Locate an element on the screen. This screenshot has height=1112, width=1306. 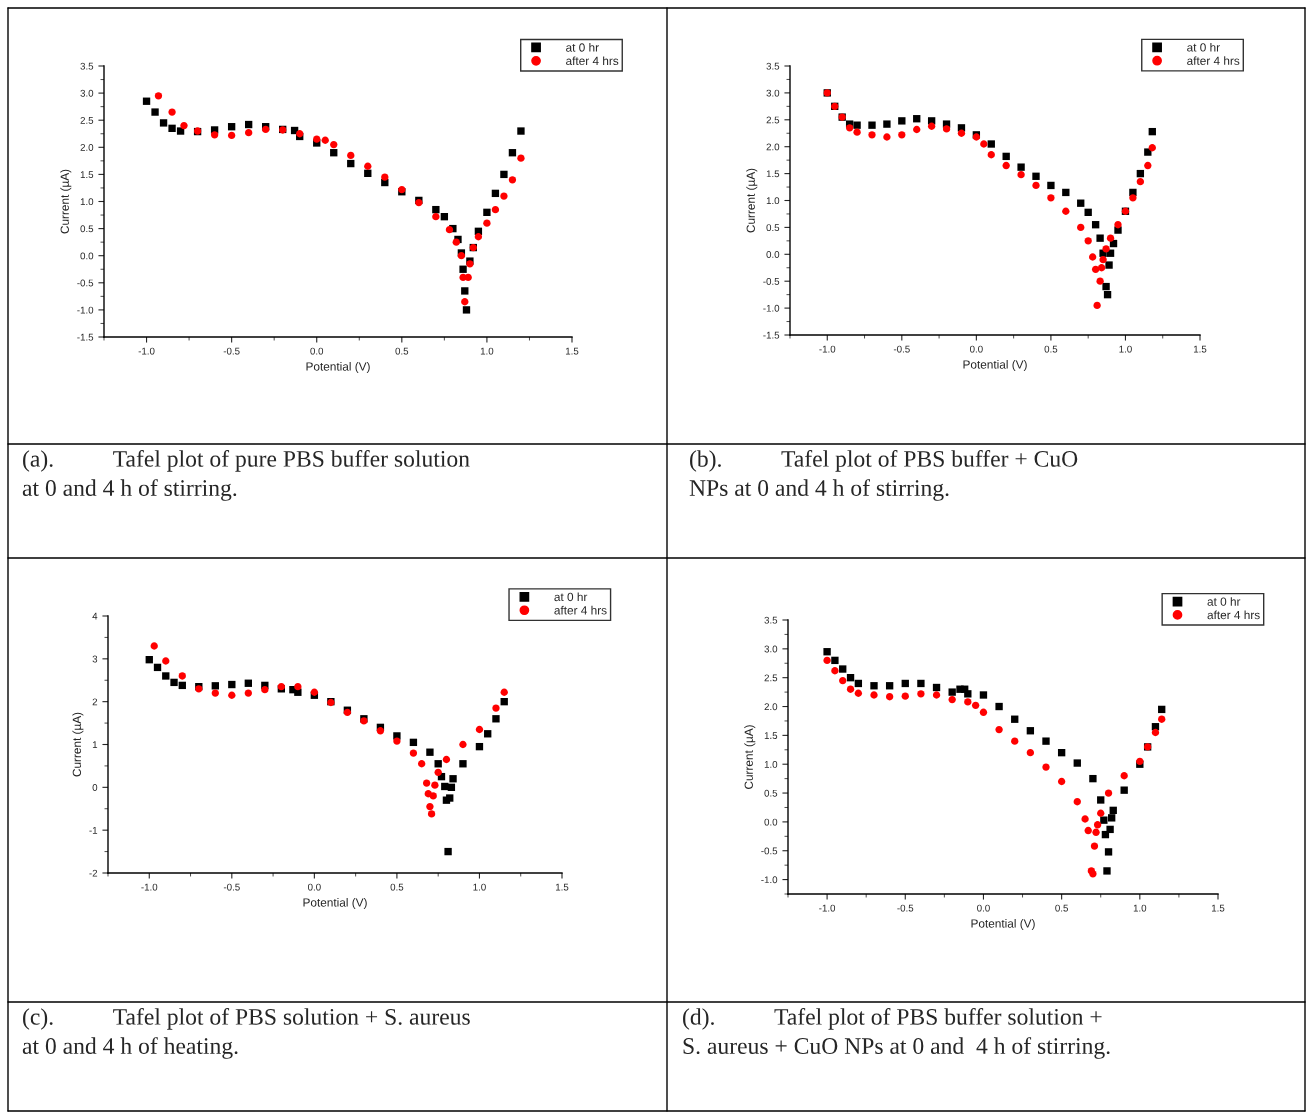
y-tick-label: -1 is located at coordinates (93, 830).